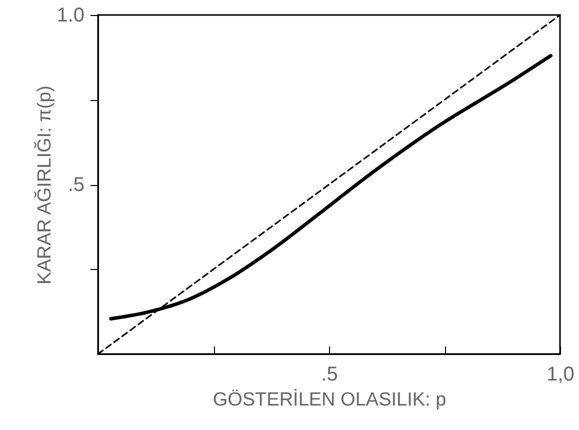 The height and width of the screenshot is (430, 579). I want to click on y-axis-title: KARAR AĞIRLIĞI: π(p), so click(45, 185).